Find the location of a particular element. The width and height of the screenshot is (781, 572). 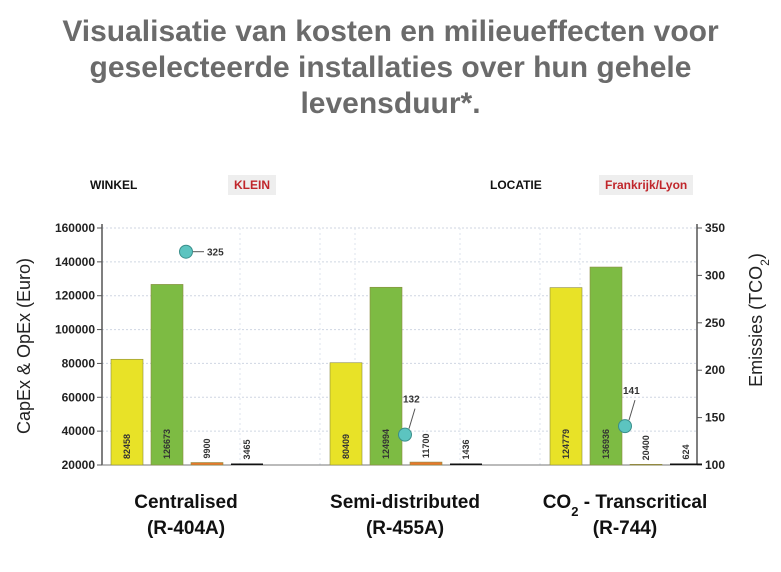

left-tick-label-6: 140000 is located at coordinates (75, 262).